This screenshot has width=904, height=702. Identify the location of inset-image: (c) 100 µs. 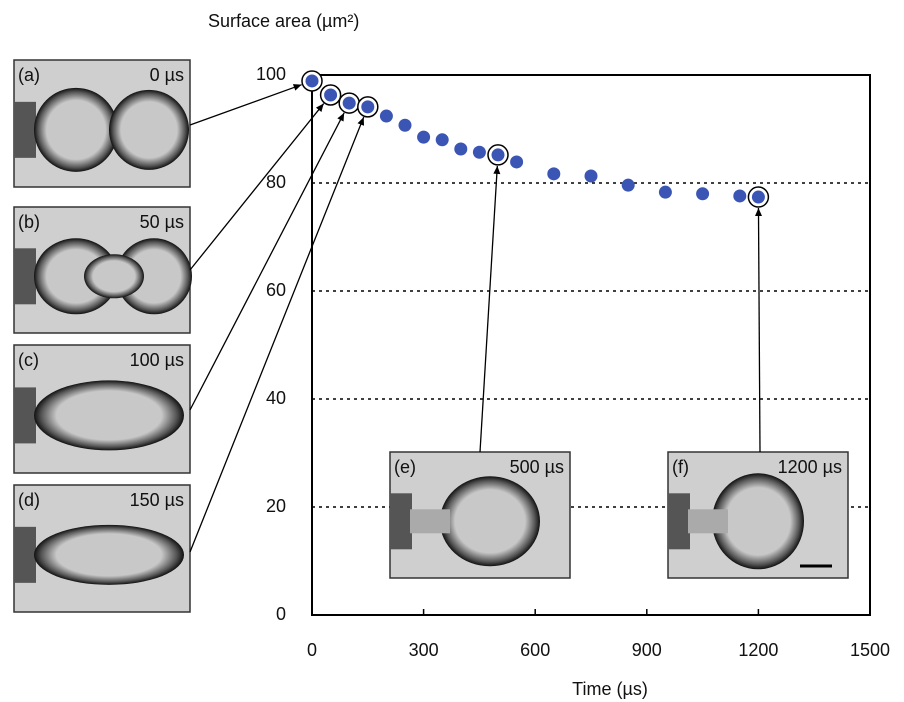
(102, 409).